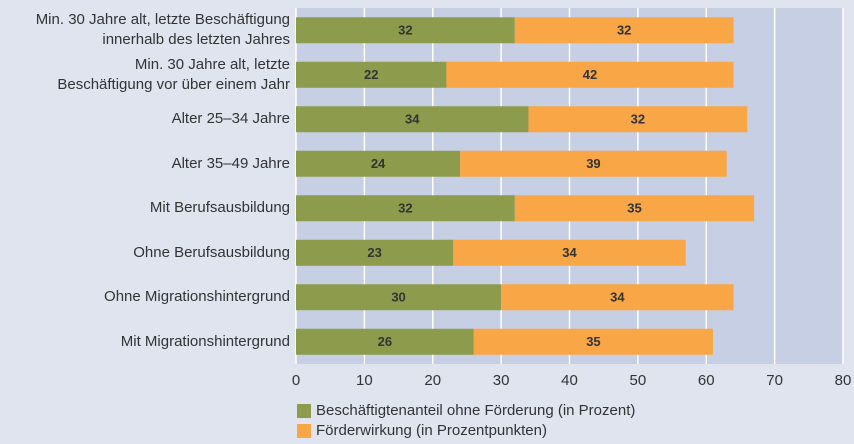  Describe the element at coordinates (706, 380) in the screenshot. I see `x-tick-label: 60` at that location.